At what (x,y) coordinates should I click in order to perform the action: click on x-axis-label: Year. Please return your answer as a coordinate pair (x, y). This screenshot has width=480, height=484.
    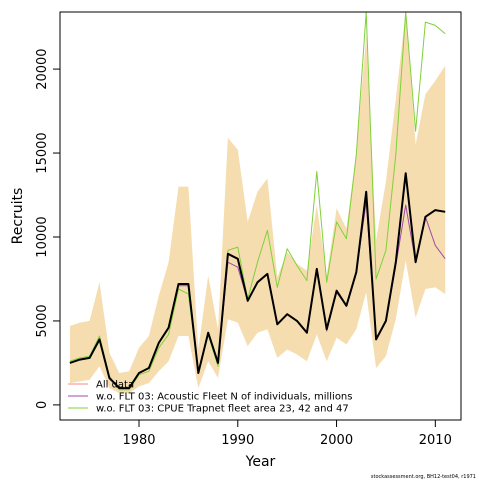
    Looking at the image, I should click on (260, 462).